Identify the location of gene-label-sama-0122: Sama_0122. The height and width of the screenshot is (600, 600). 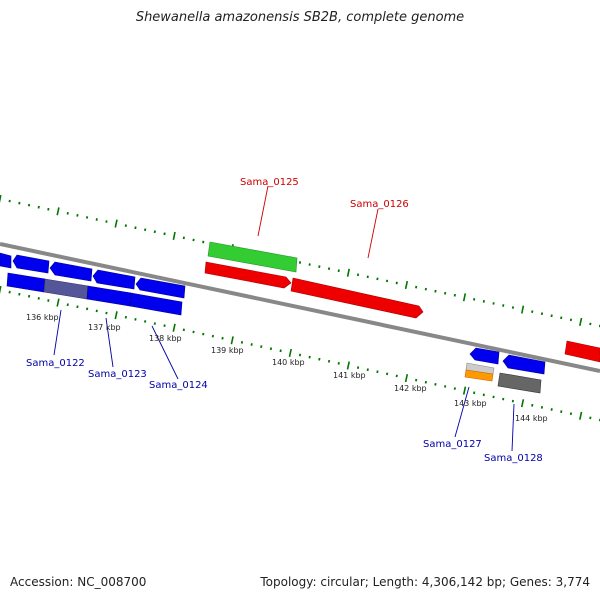
(55, 363).